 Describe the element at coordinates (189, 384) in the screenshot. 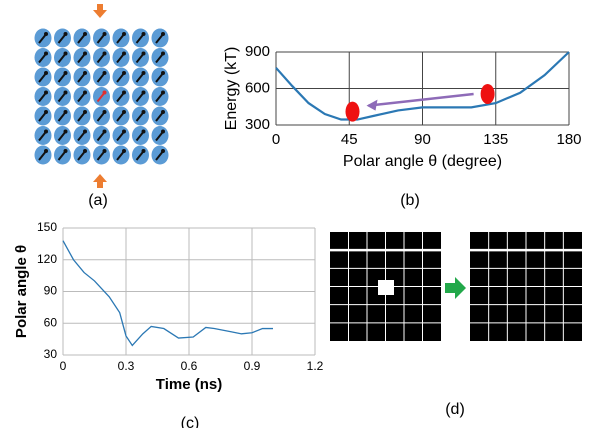

I see `x-axis-label: Time (ns)` at that location.